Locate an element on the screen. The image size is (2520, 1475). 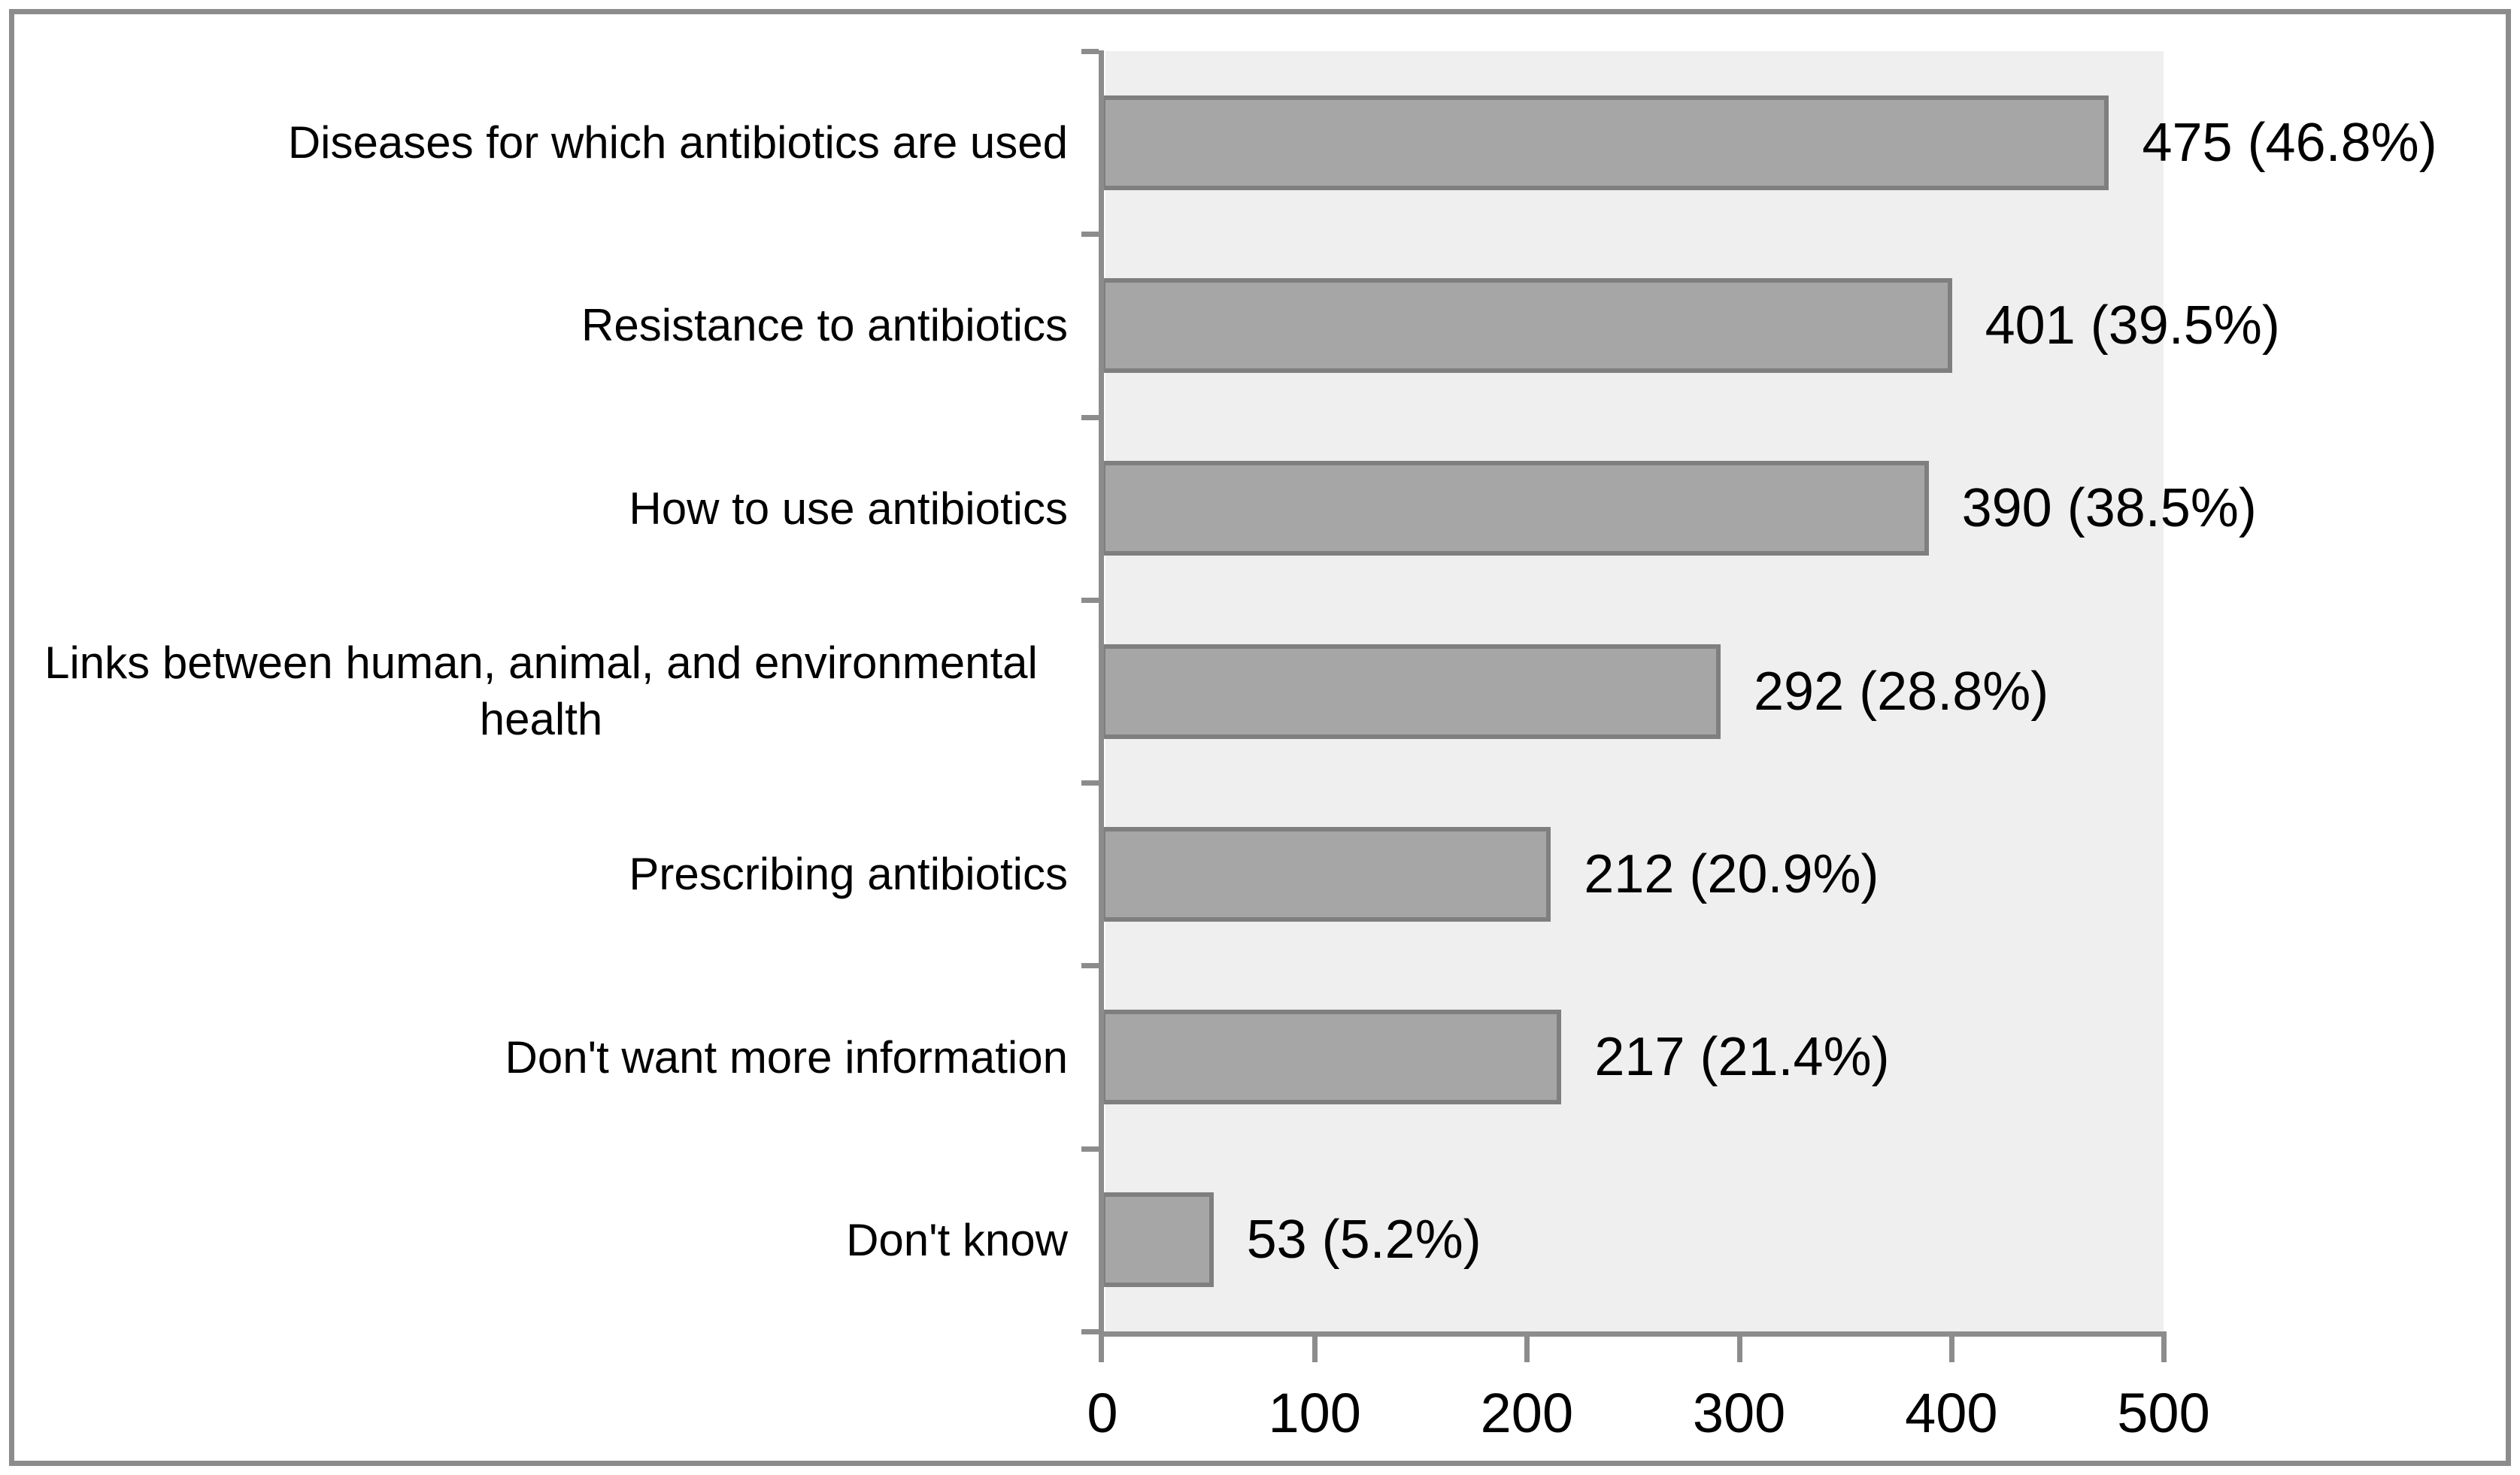
data-label: 475 (46.8%) is located at coordinates (2289, 142).